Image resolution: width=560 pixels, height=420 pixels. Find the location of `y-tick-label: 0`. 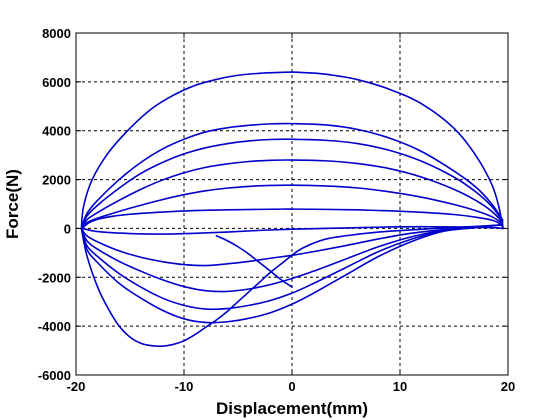

y-tick-label: 0 is located at coordinates (67, 228).